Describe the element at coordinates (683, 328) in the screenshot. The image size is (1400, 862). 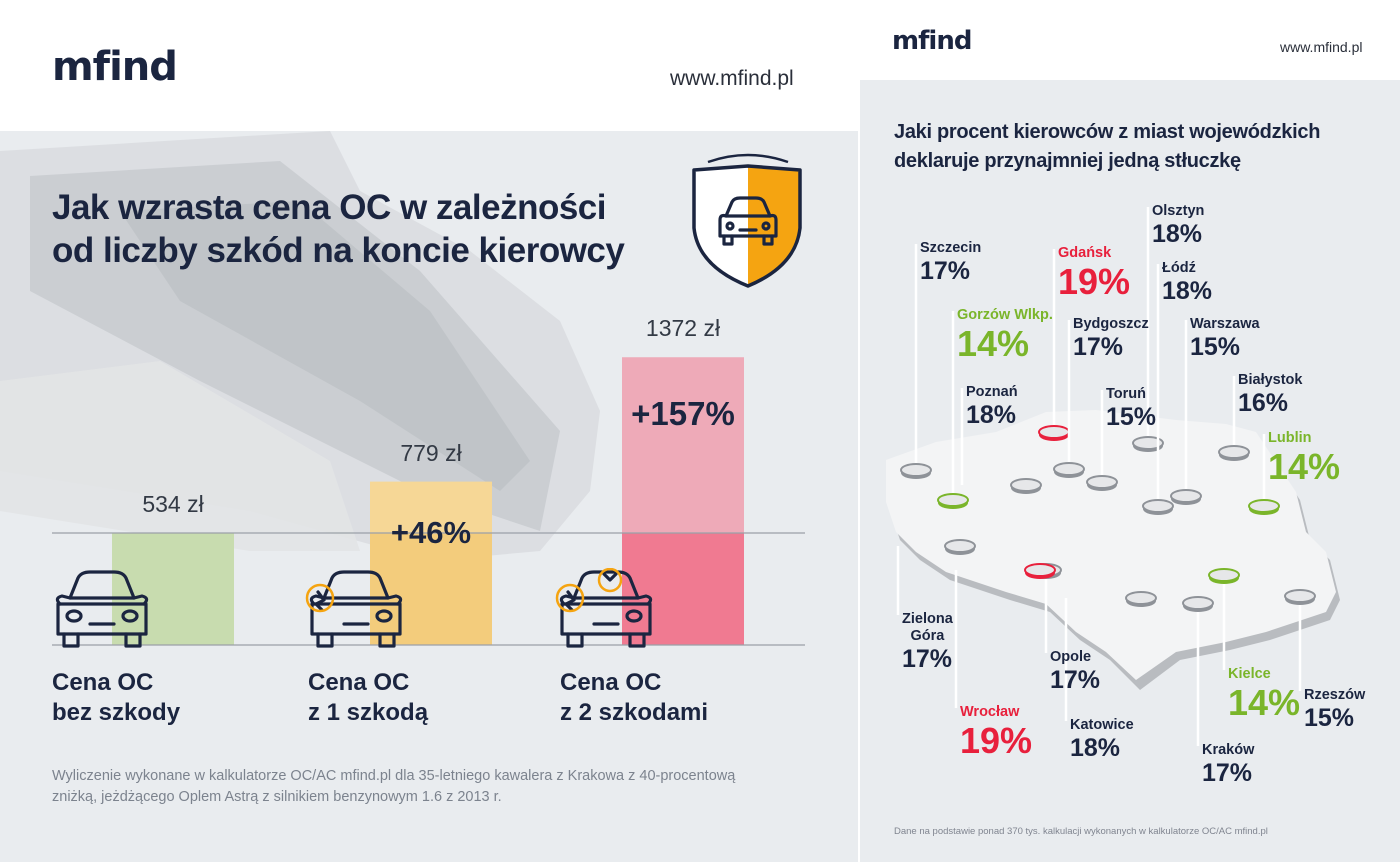
I see `bar-value-label: 1372 zł` at that location.